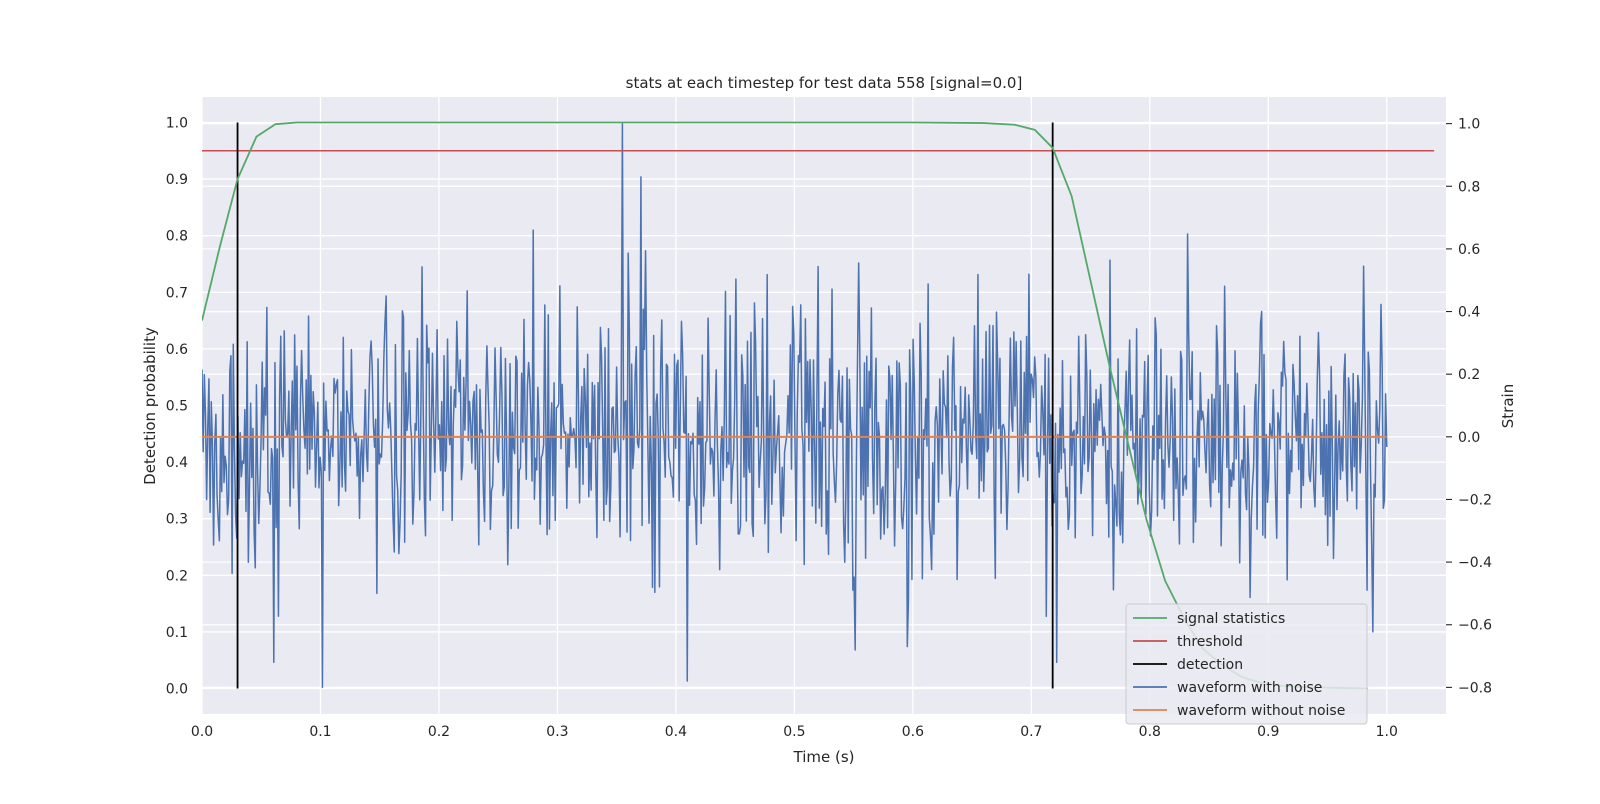  What do you see at coordinates (439, 732) in the screenshot?
I see `x-tick-label: 0.2` at bounding box center [439, 732].